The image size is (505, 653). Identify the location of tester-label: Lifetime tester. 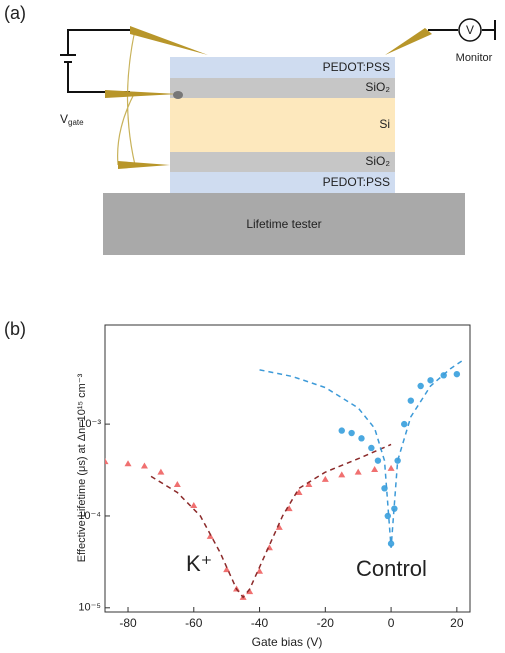
(283, 224).